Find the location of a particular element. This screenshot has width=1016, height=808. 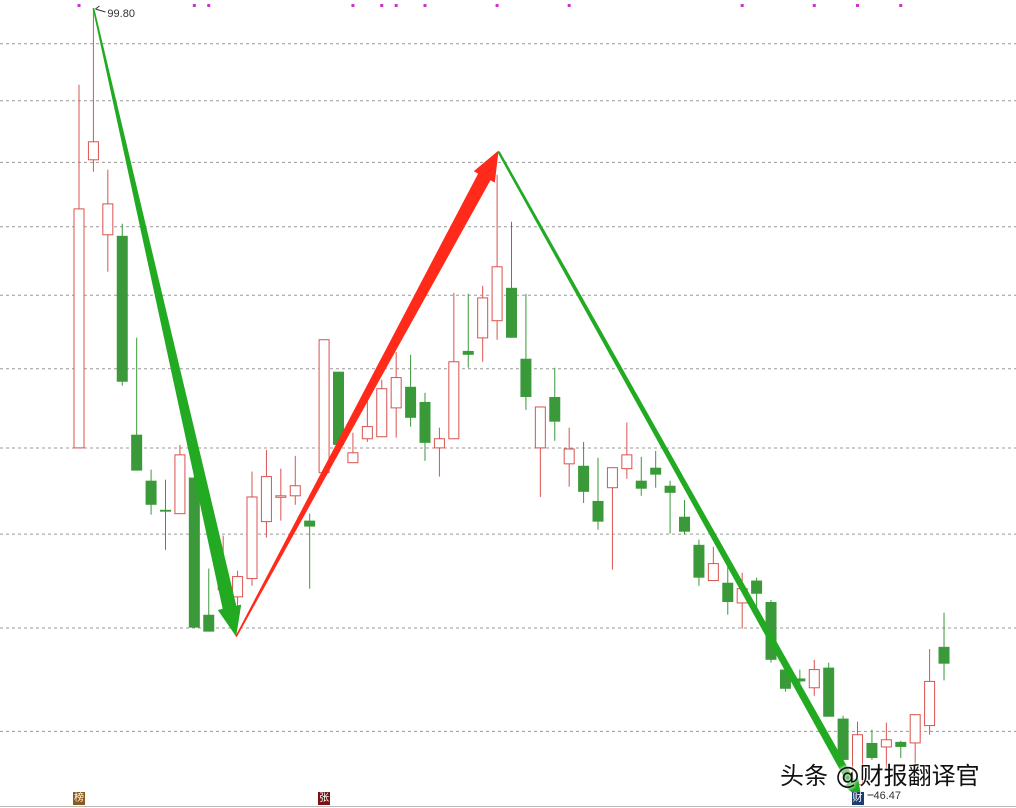

watermark: 头条 @财报翻译官 is located at coordinates (880, 776).